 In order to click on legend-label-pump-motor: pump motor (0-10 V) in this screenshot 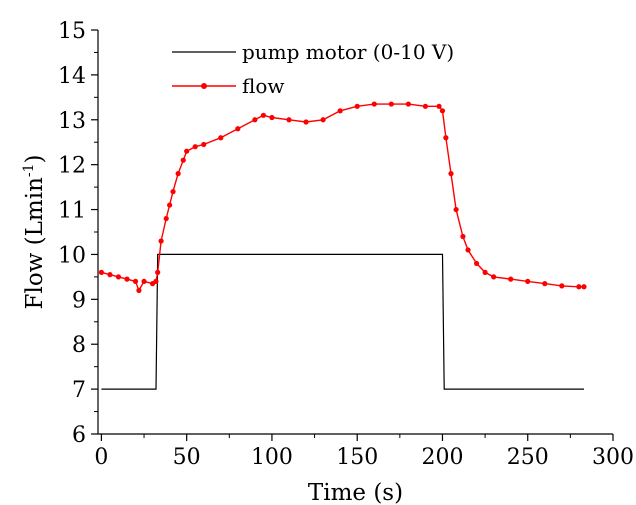, I will do `click(348, 52)`.